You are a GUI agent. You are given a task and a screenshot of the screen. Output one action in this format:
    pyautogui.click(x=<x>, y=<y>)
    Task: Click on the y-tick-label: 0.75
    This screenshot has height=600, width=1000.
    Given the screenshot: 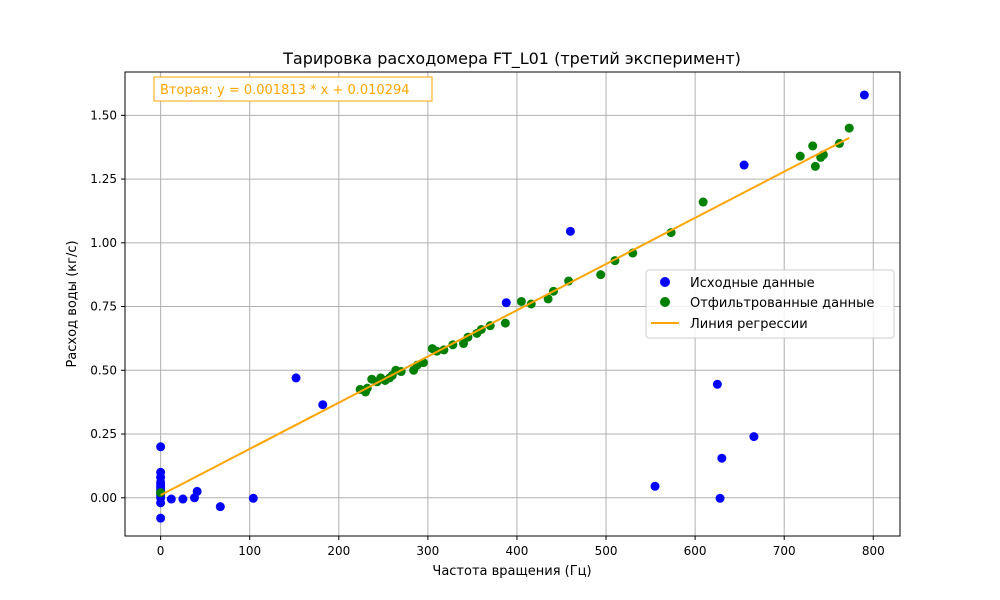 What is the action you would take?
    pyautogui.click(x=103, y=307)
    